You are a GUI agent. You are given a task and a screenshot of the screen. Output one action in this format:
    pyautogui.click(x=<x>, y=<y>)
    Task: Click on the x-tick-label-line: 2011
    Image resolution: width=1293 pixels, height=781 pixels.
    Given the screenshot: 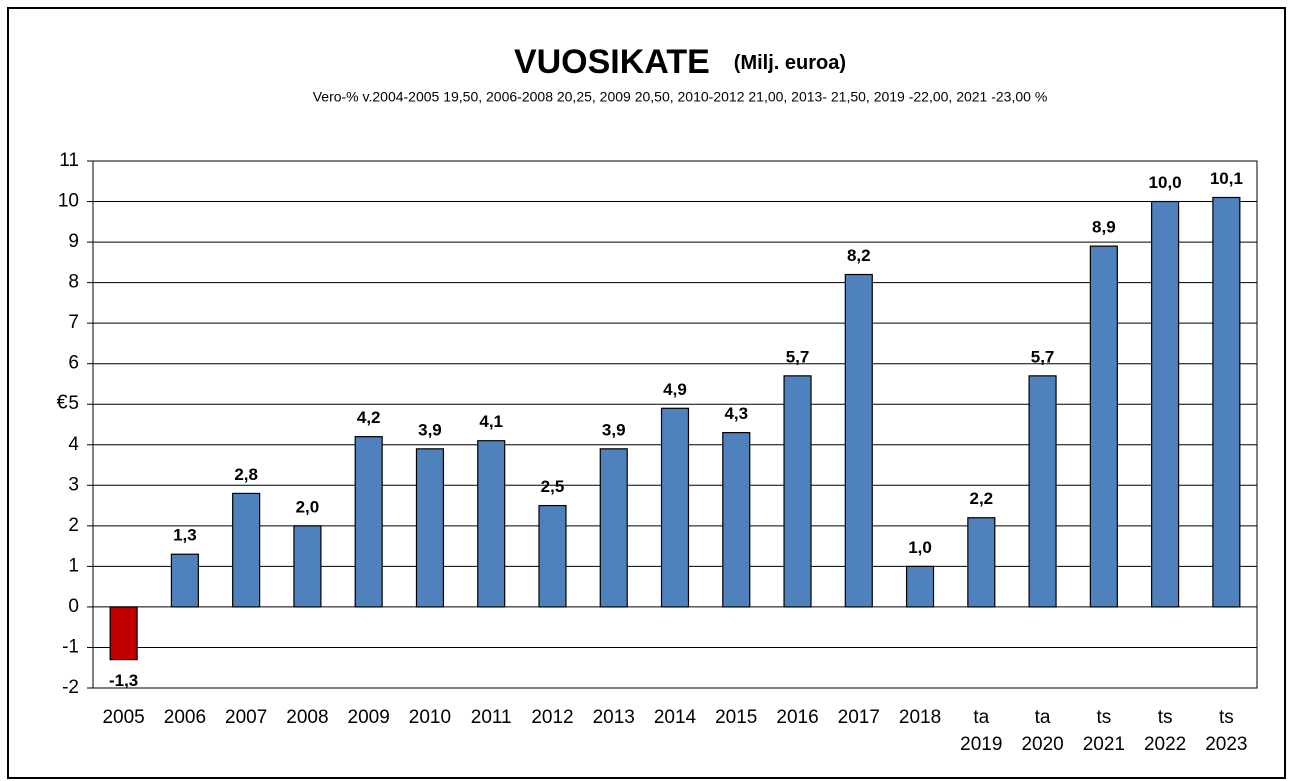 What is the action you would take?
    pyautogui.click(x=491, y=717)
    